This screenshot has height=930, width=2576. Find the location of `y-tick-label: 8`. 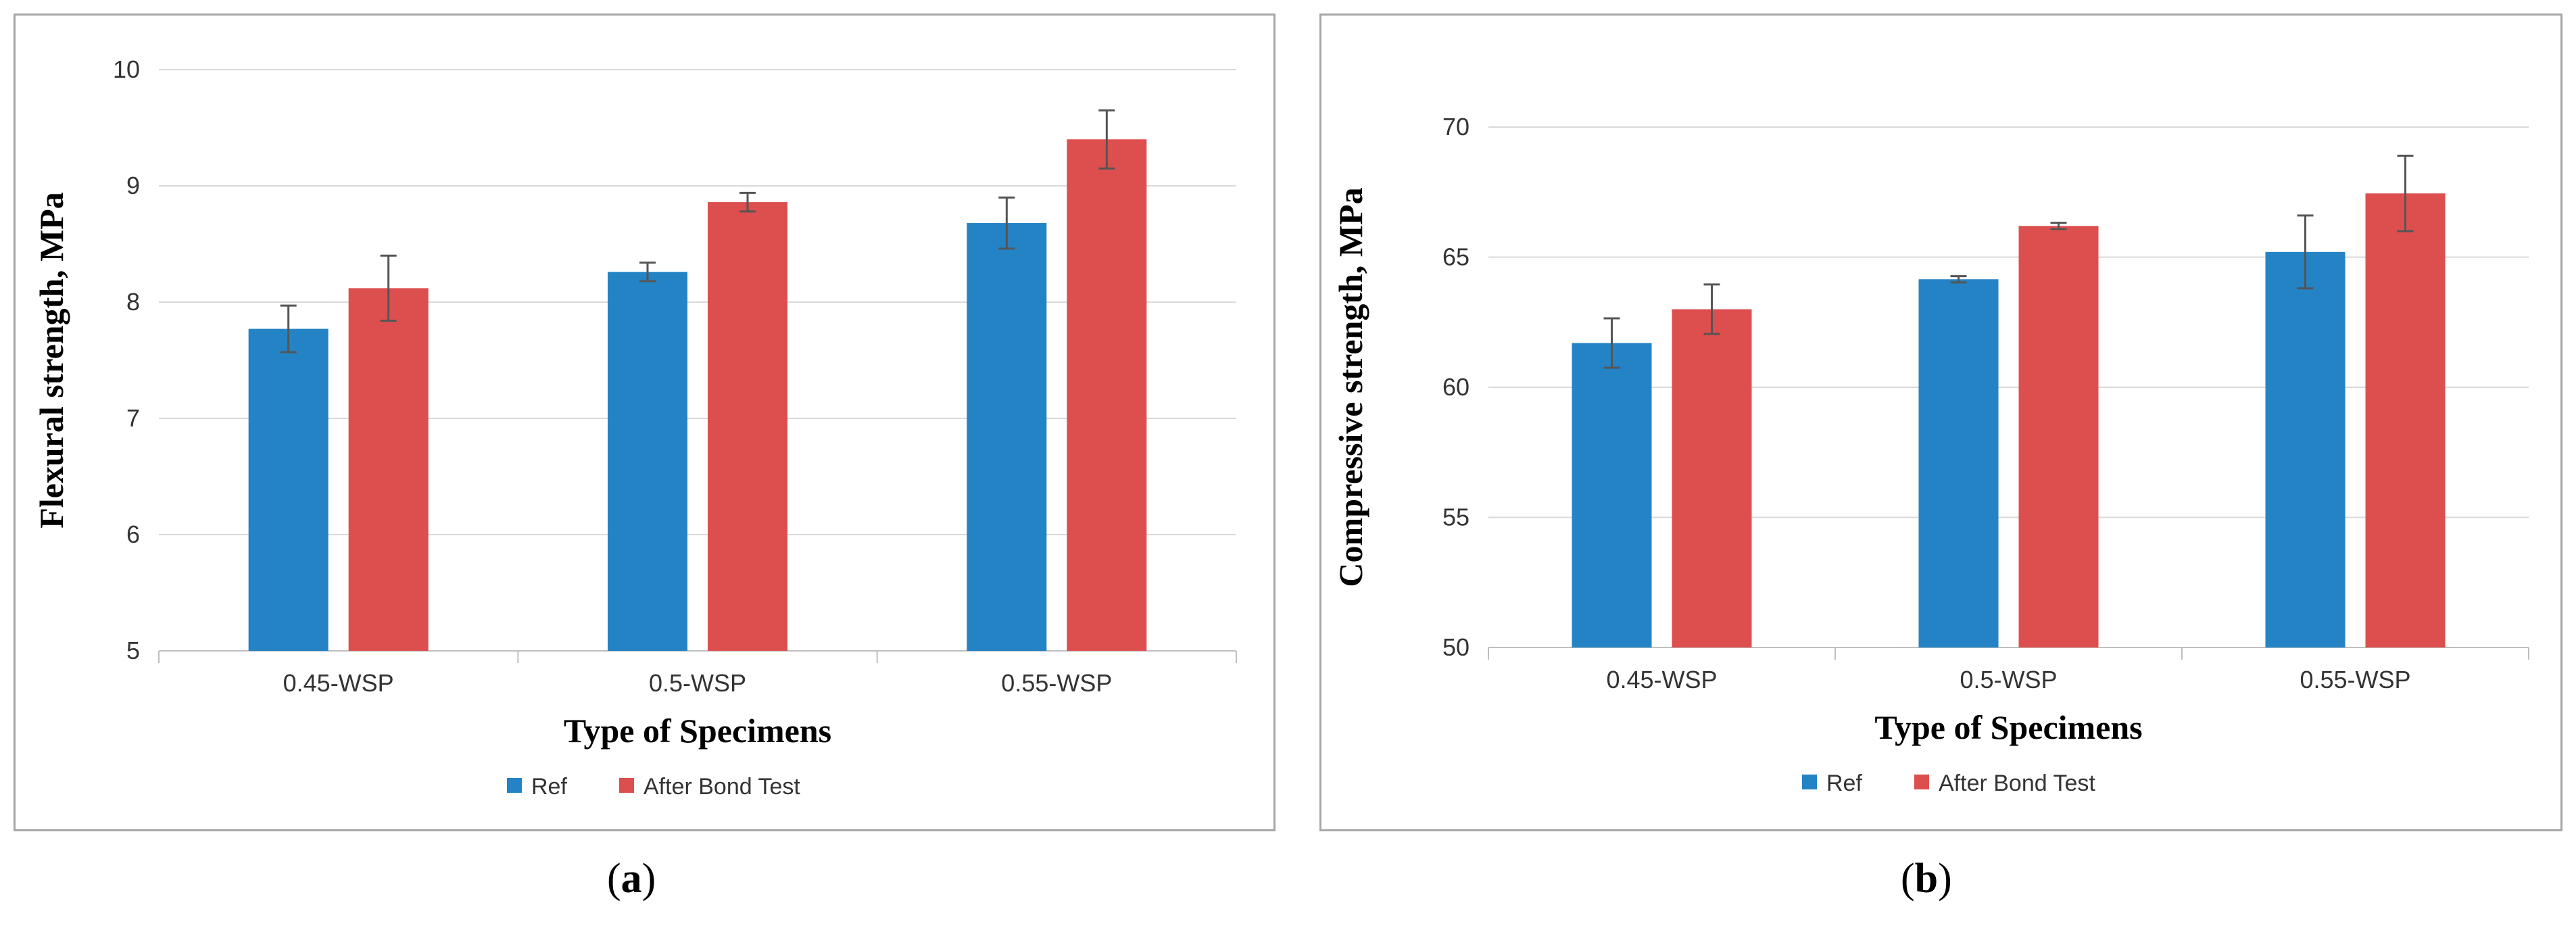

y-tick-label: 8 is located at coordinates (133, 302).